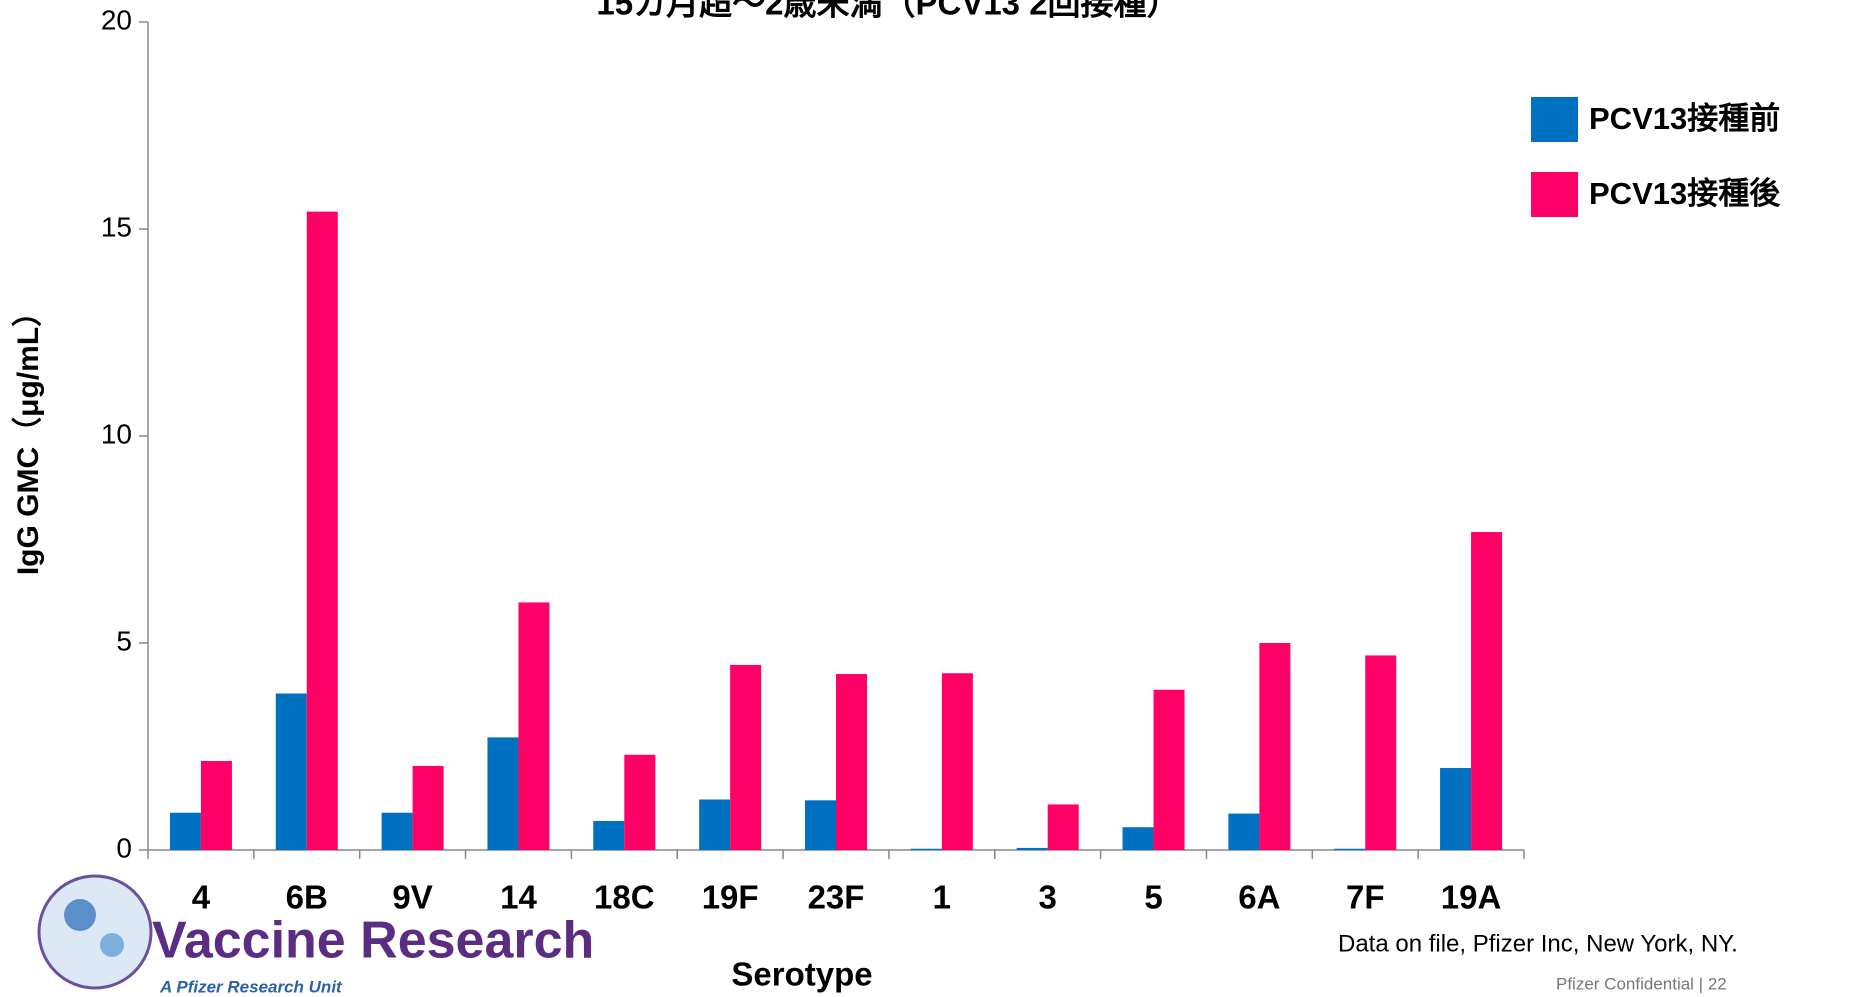  I want to click on x-tick-label: 9V, so click(412, 897).